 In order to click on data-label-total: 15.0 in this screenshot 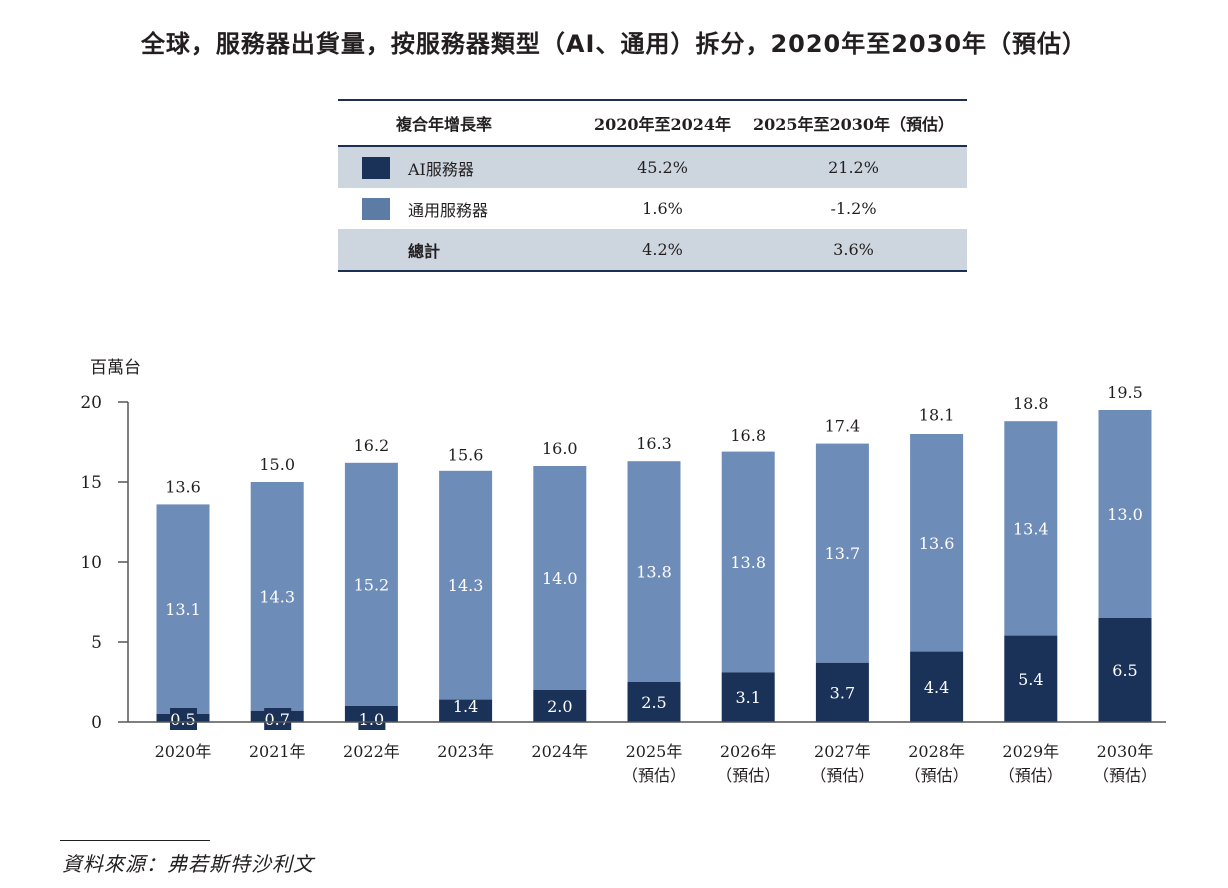, I will do `click(277, 464)`.